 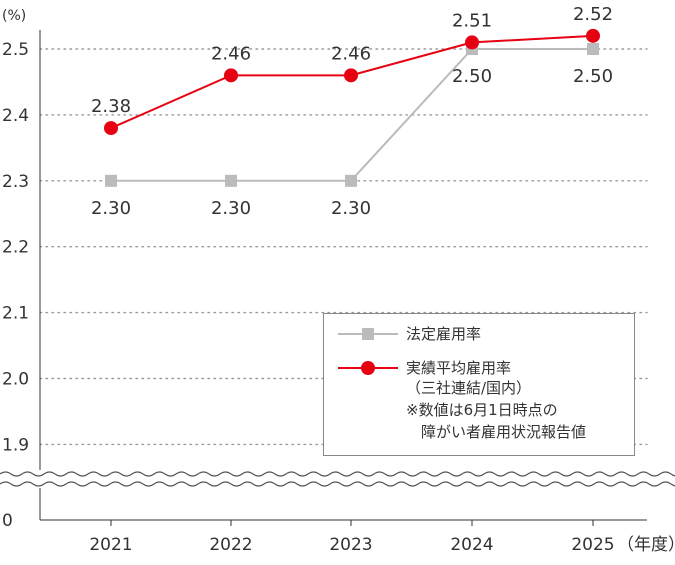 I want to click on y-tick-label: 2.2, so click(x=15, y=248).